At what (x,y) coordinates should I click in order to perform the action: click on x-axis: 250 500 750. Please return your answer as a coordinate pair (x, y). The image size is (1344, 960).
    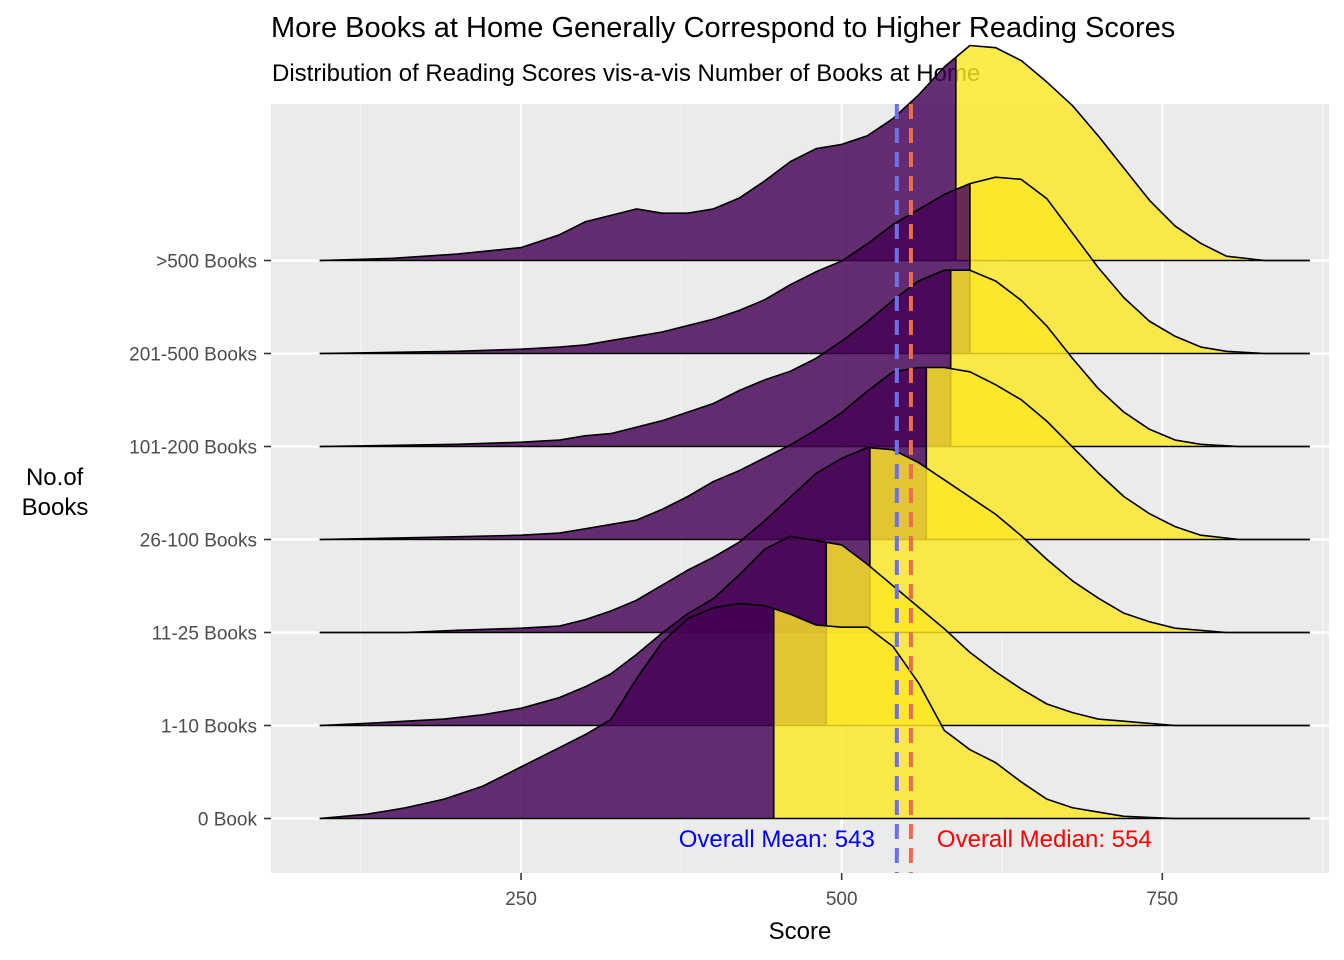
    Looking at the image, I should click on (841, 891).